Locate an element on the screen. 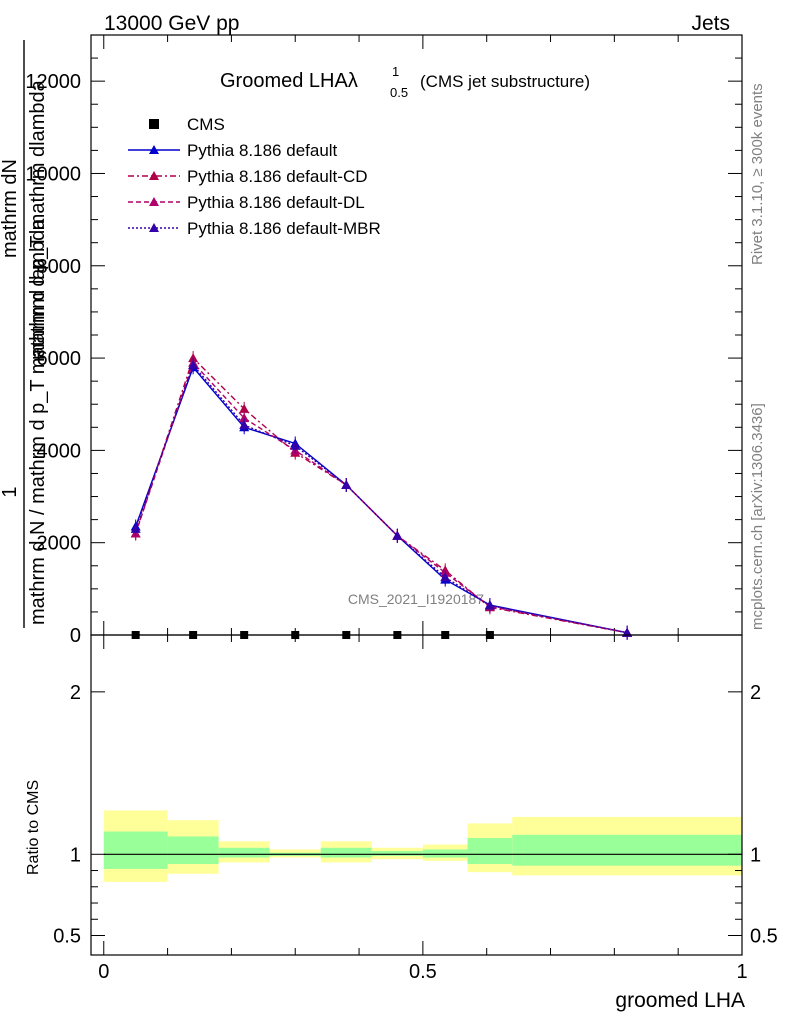  main-title: Groomed LHAλ is located at coordinates (289, 81).